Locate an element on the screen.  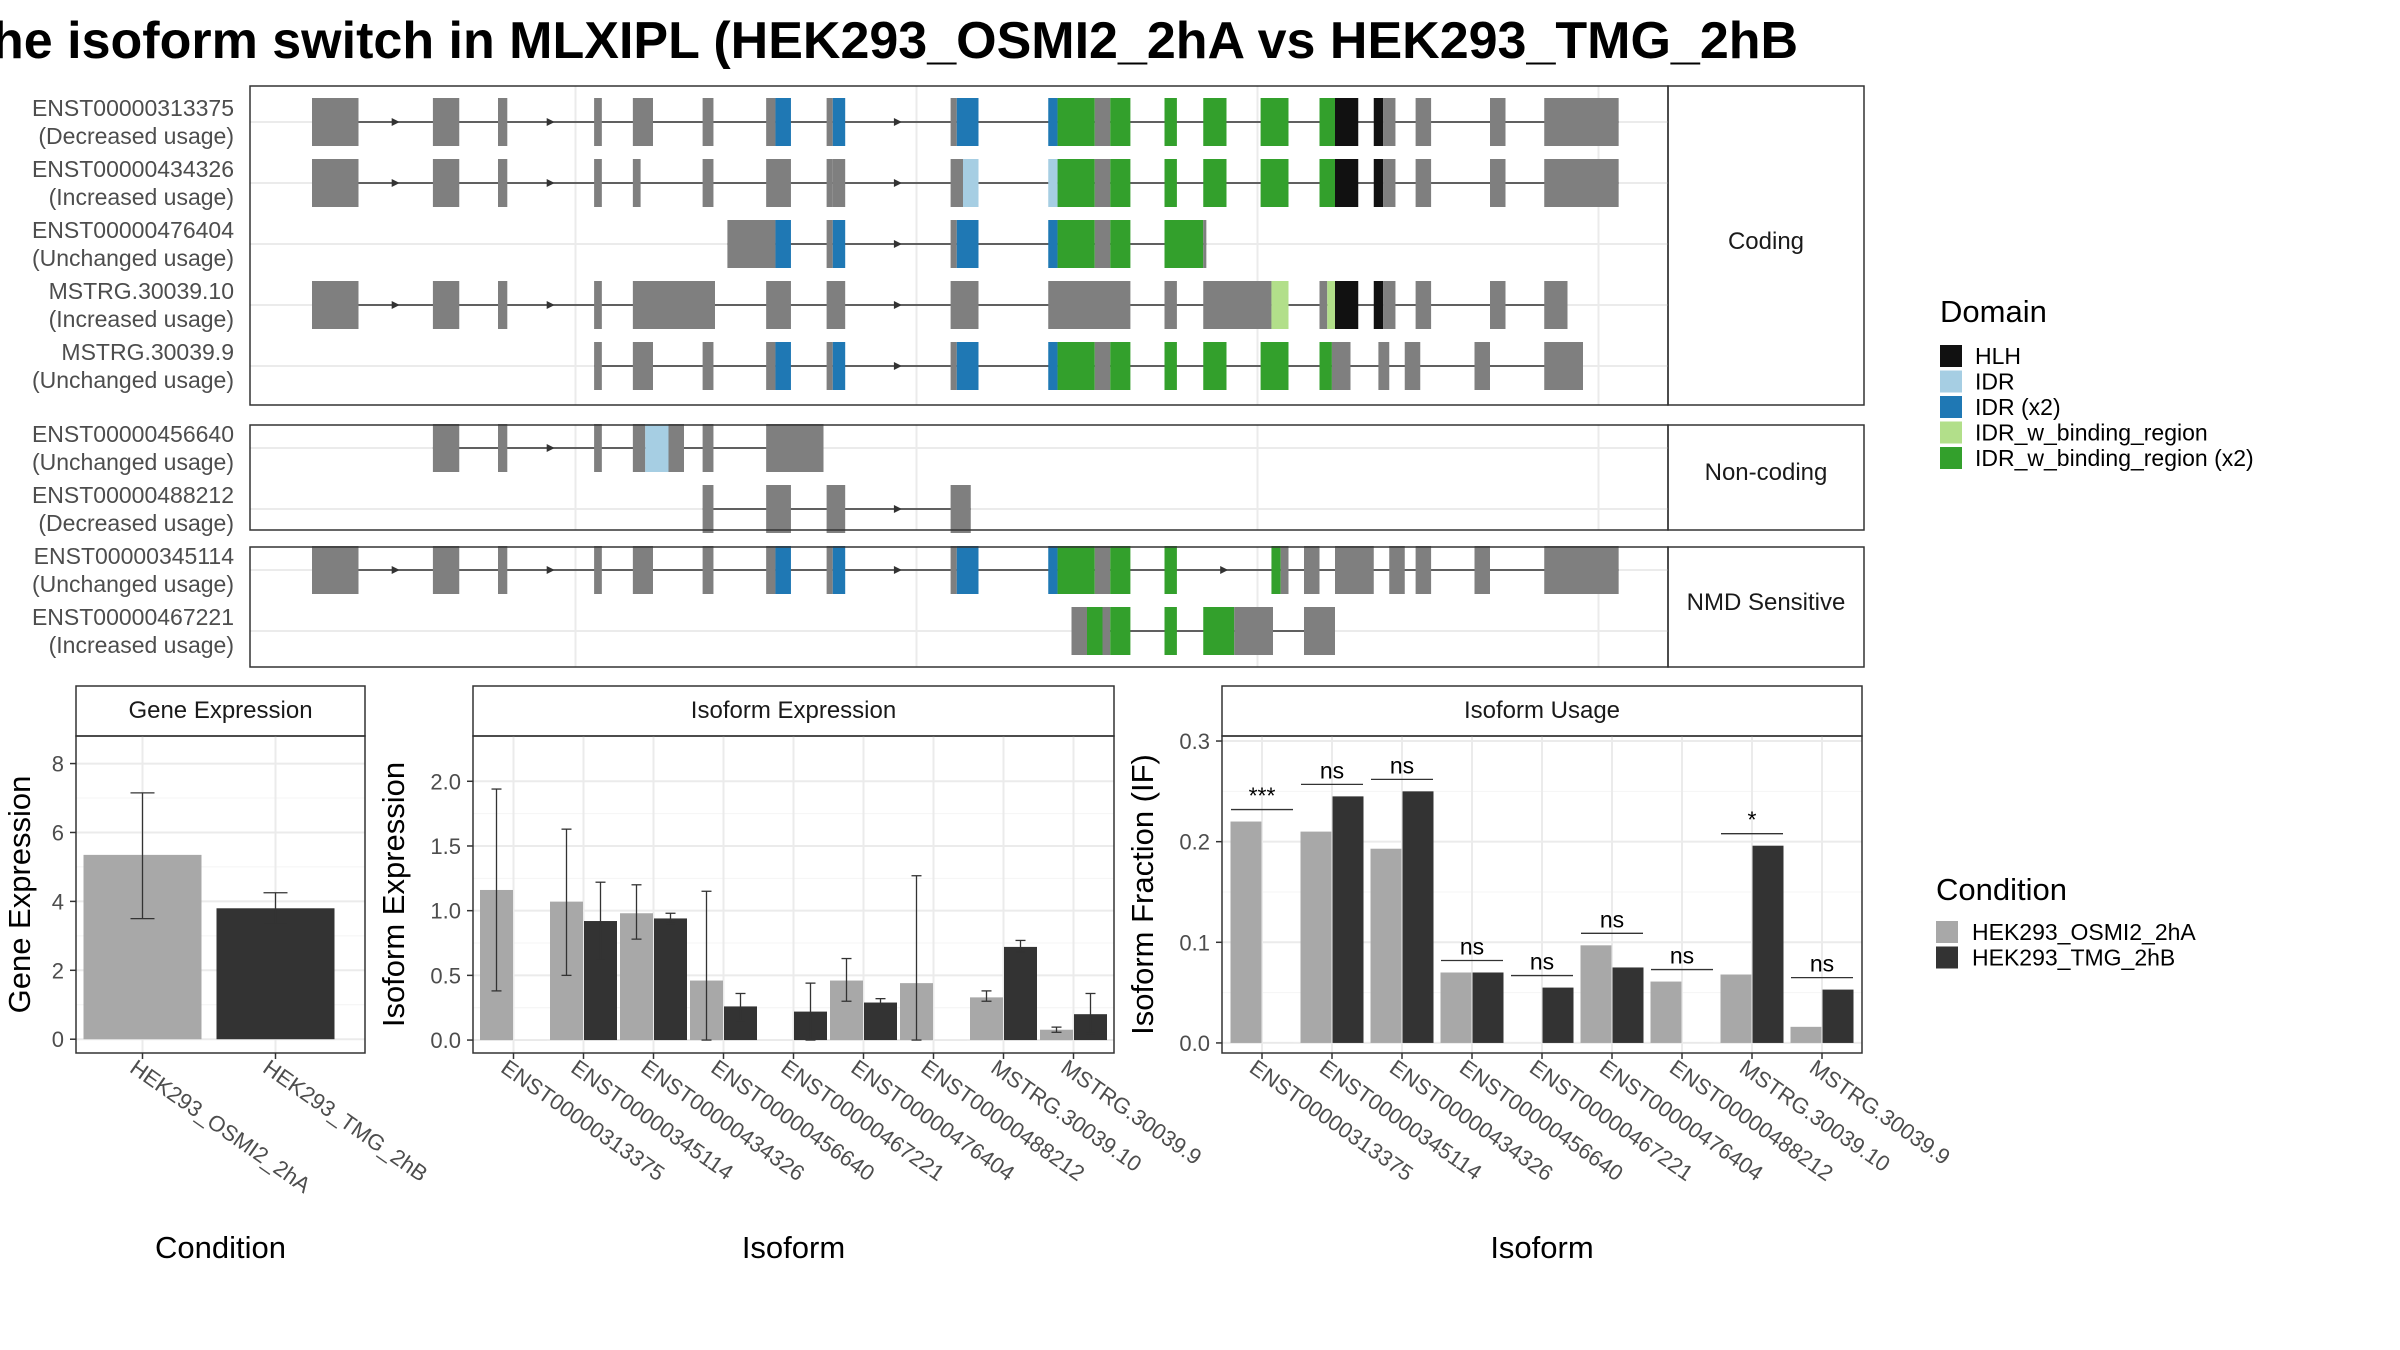
facet-strip-label: NMD Sensitive is located at coordinates (1766, 602).